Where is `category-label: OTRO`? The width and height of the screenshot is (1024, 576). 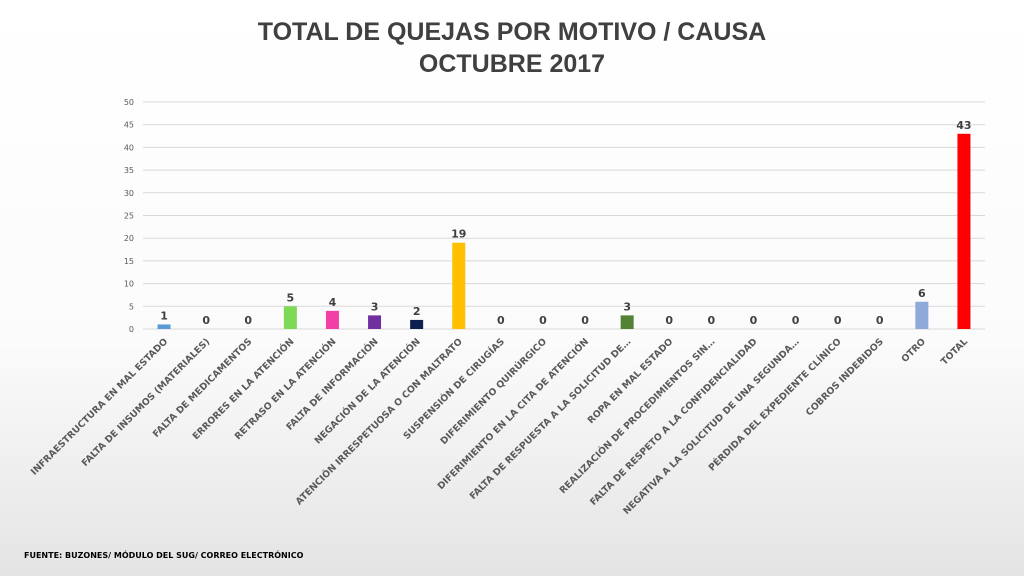 category-label: OTRO is located at coordinates (913, 350).